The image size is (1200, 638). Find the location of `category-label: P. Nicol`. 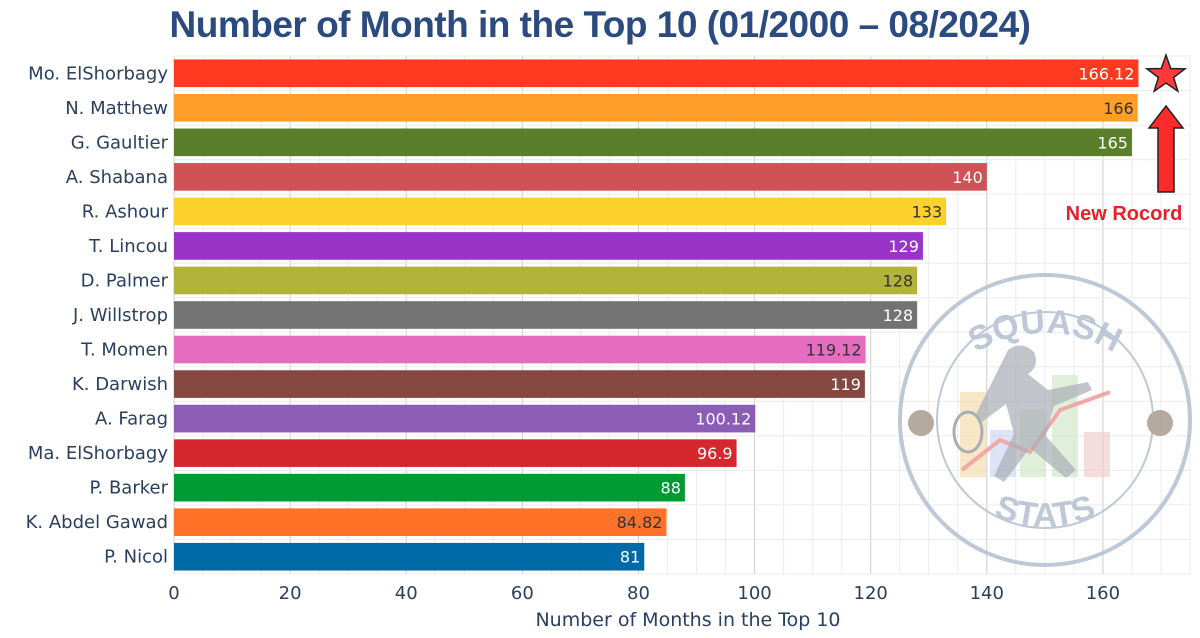

category-label: P. Nicol is located at coordinates (136, 557).